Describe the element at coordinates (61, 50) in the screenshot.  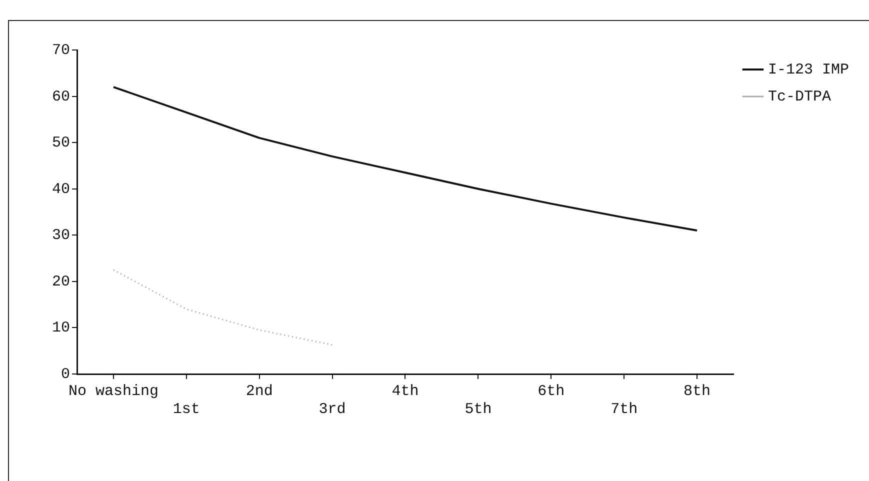
I see `y-tick-label: 70` at that location.